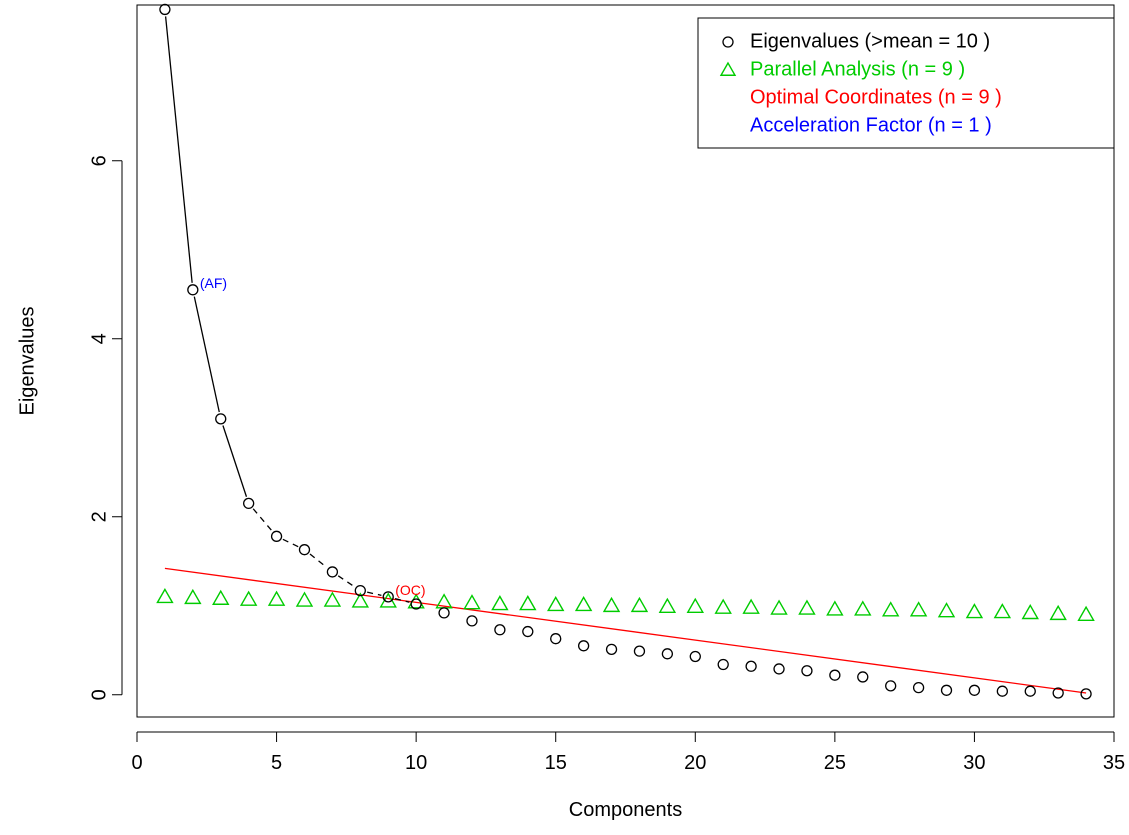 The width and height of the screenshot is (1129, 835). Describe the element at coordinates (136, 763) in the screenshot. I see `x-tick-label: 0` at that location.